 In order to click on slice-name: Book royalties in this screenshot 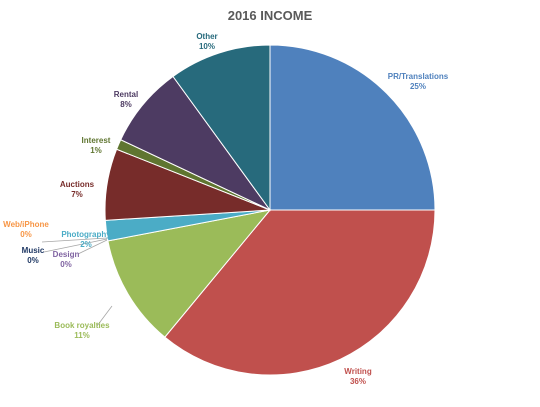, I will do `click(82, 325)`.